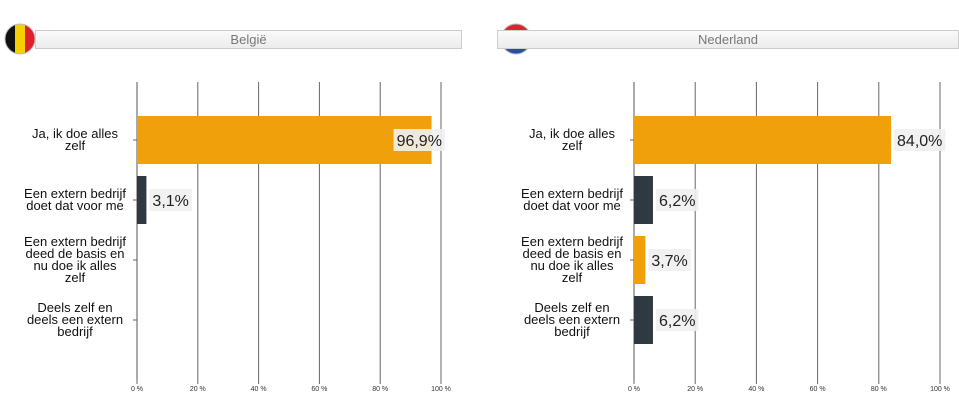 The image size is (959, 409). I want to click on value-label: 3,7%, so click(669, 261).